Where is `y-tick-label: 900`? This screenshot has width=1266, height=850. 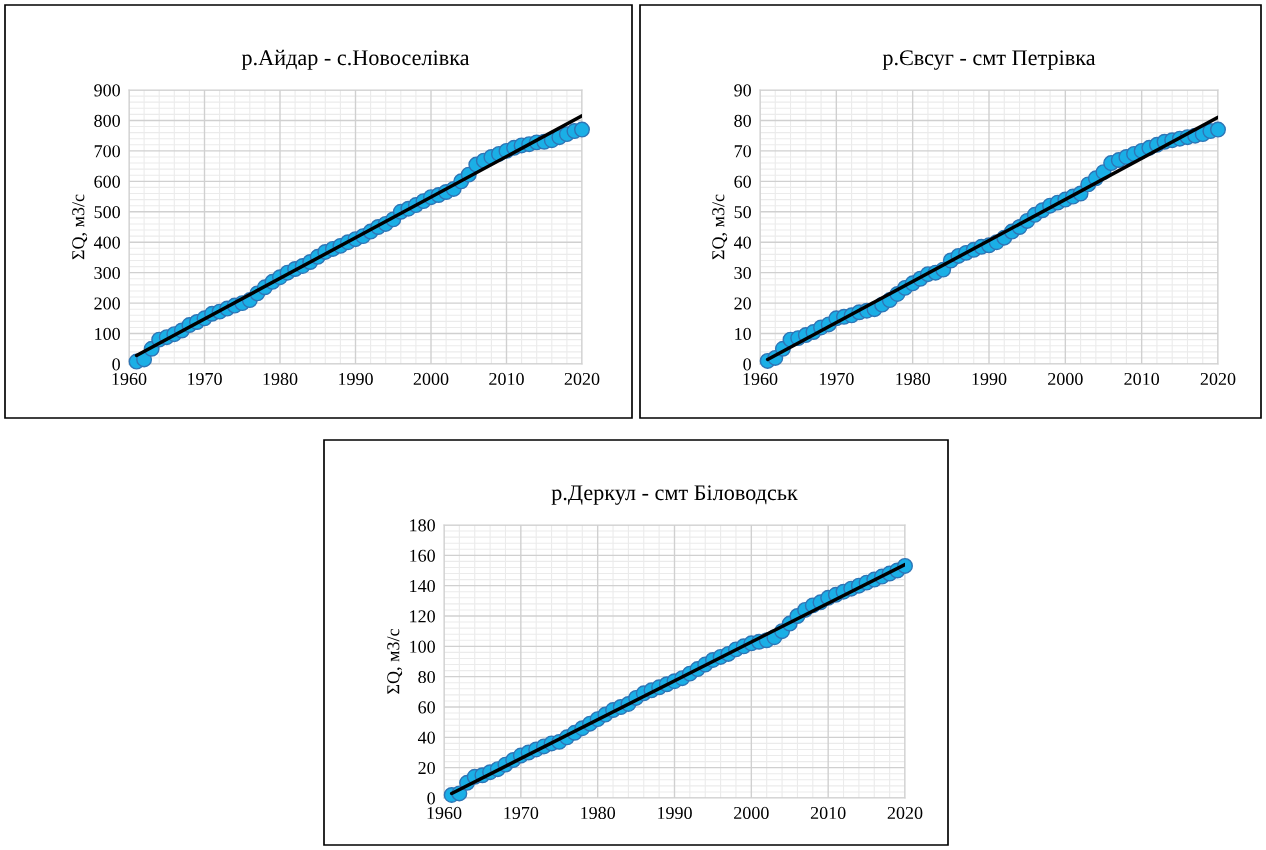 y-tick-label: 900 is located at coordinates (107, 90).